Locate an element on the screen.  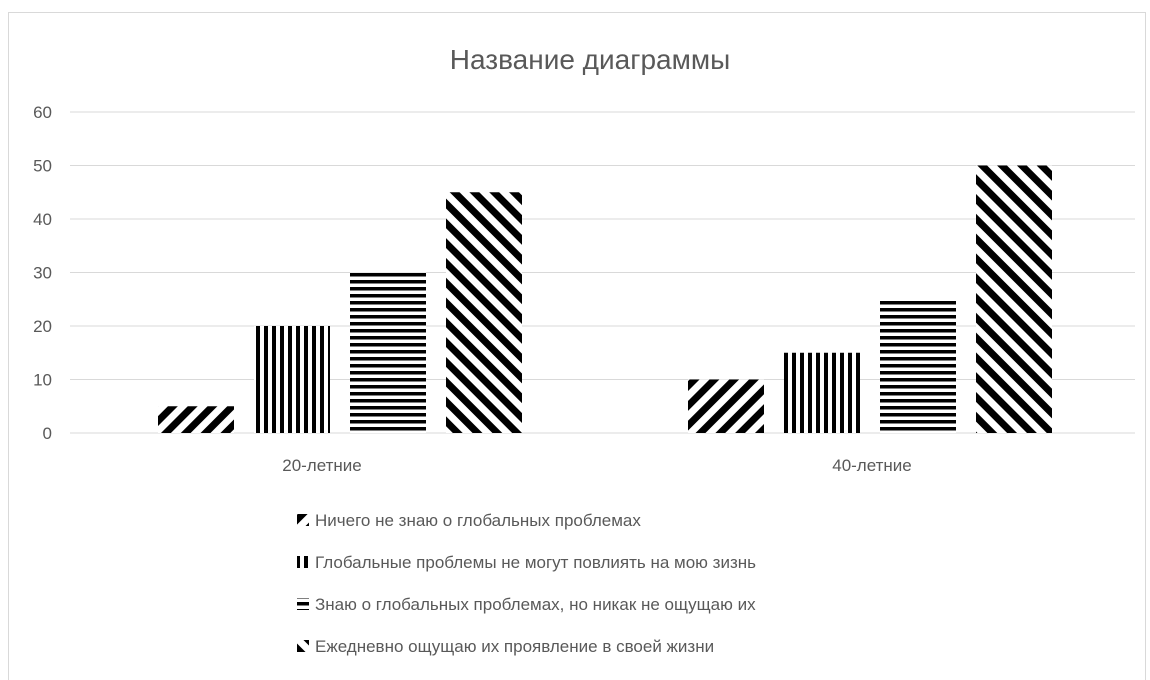
bar-series-4-first is located at coordinates (484, 312).